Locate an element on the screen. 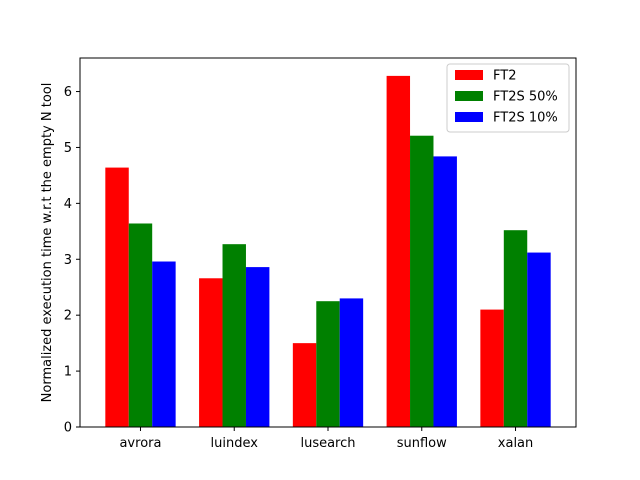 The width and height of the screenshot is (640, 480). y-tick-label: 0 is located at coordinates (68, 428).